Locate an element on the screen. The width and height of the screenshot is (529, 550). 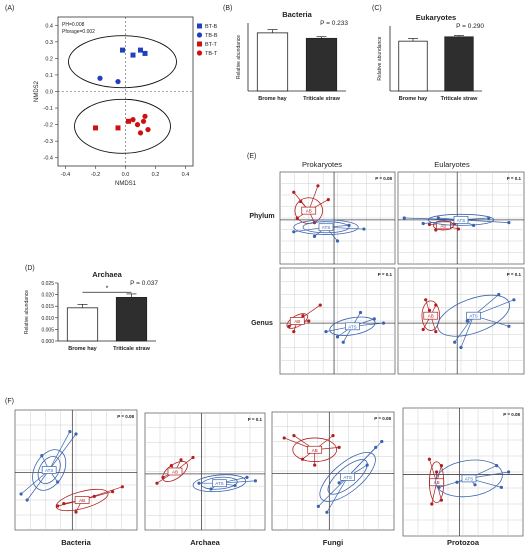
point-tb-b is located at coordinates (118, 81).